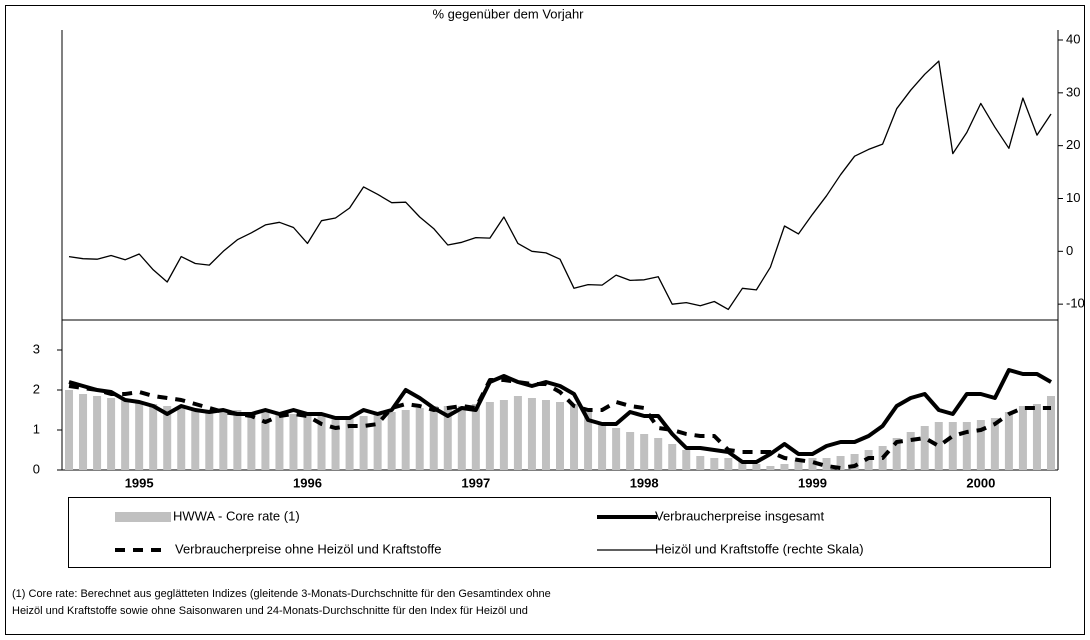  I want to click on legend-swatch, so click(143, 517).